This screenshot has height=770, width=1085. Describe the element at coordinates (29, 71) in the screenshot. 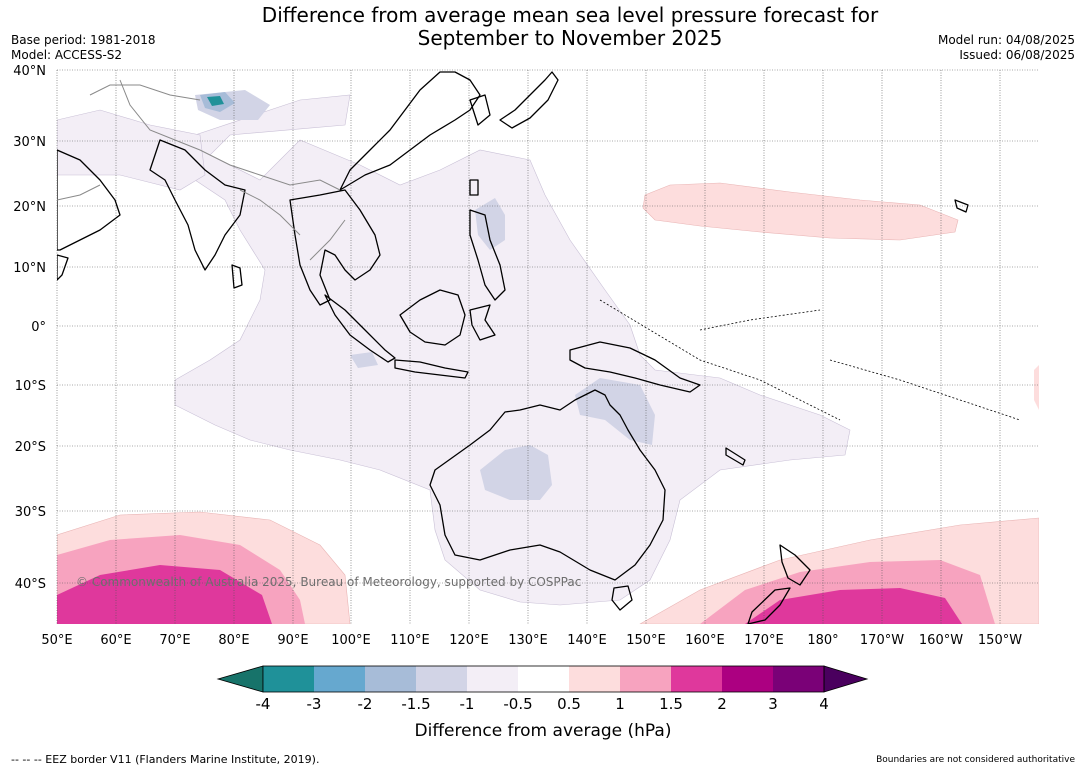

I see `lat-label: 40°N` at that location.